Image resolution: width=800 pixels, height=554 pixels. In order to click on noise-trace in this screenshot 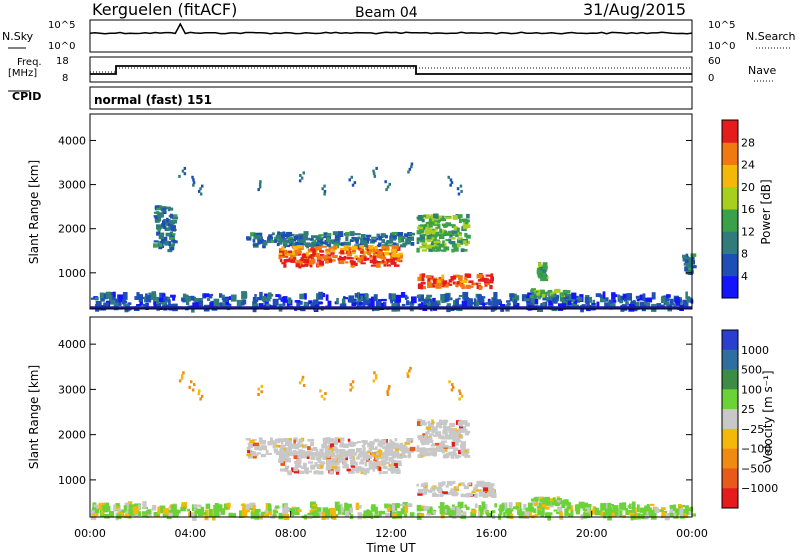, I will do `click(391, 28)`.